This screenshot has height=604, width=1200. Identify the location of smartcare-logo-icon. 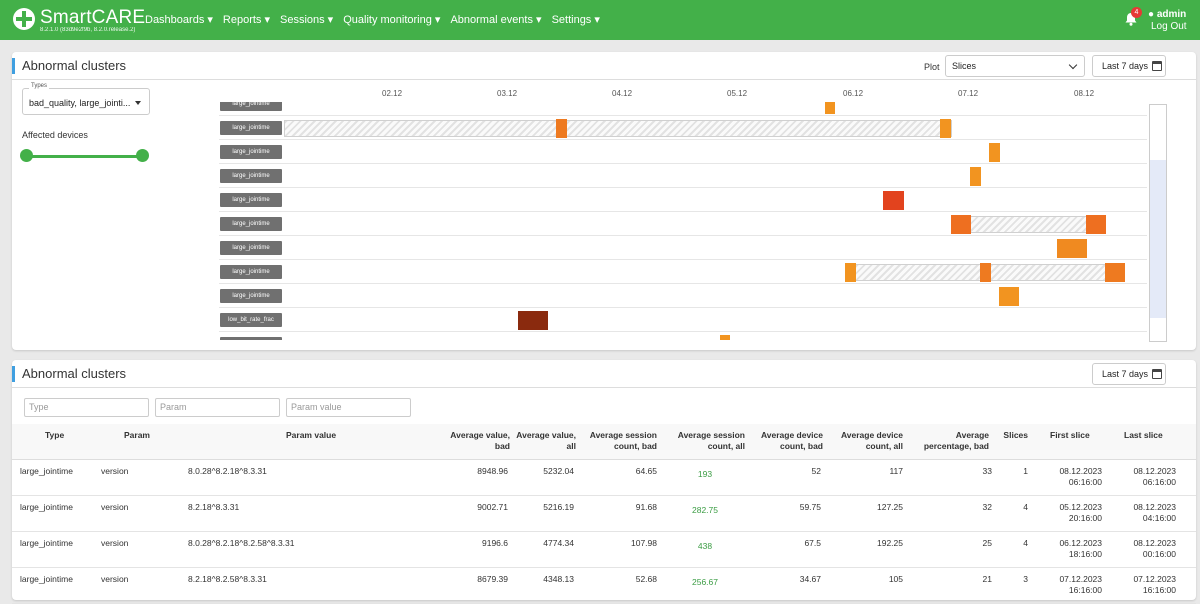
(24, 19).